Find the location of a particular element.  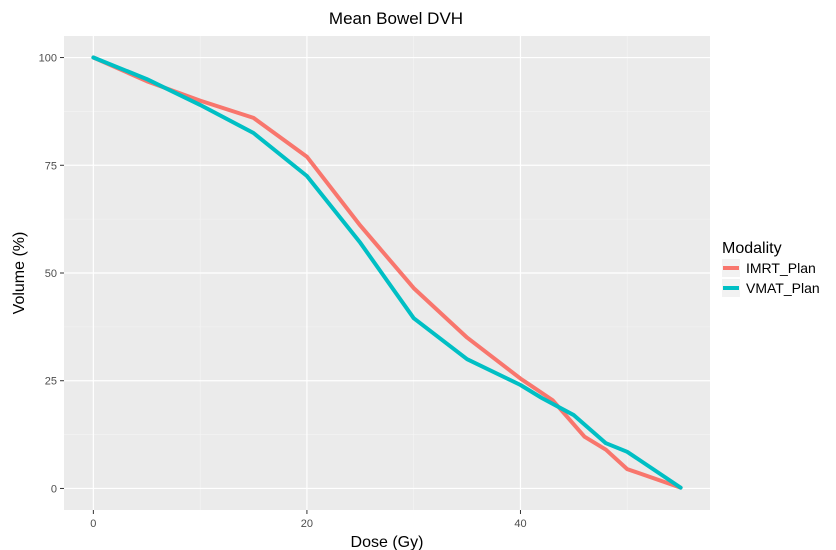

x-tick-label: 20 is located at coordinates (307, 524).